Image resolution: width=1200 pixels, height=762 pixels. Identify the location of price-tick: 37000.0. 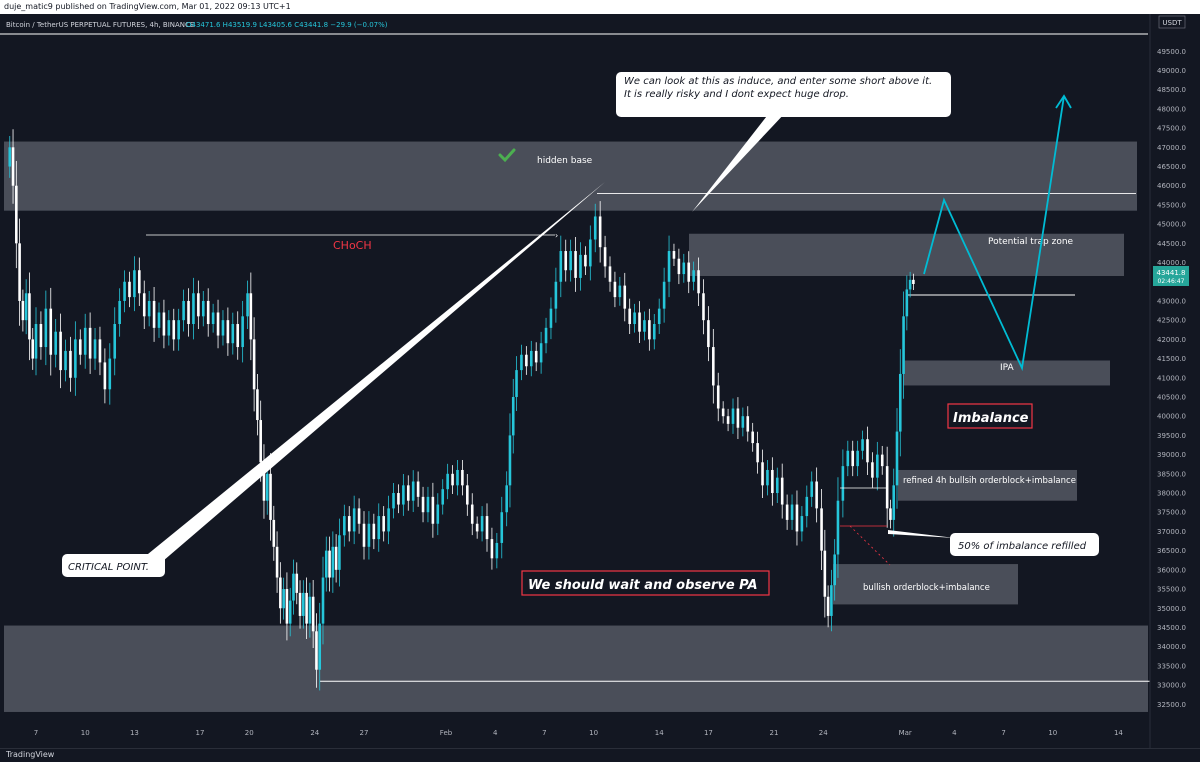
(1171, 532).